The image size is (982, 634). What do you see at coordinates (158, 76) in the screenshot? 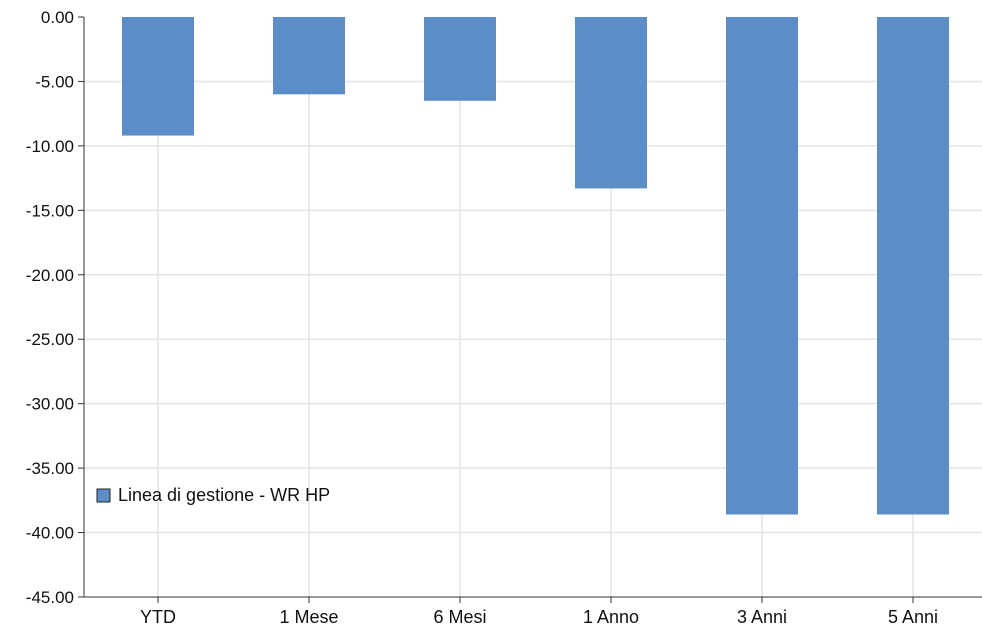
I see `bar-ytd` at bounding box center [158, 76].